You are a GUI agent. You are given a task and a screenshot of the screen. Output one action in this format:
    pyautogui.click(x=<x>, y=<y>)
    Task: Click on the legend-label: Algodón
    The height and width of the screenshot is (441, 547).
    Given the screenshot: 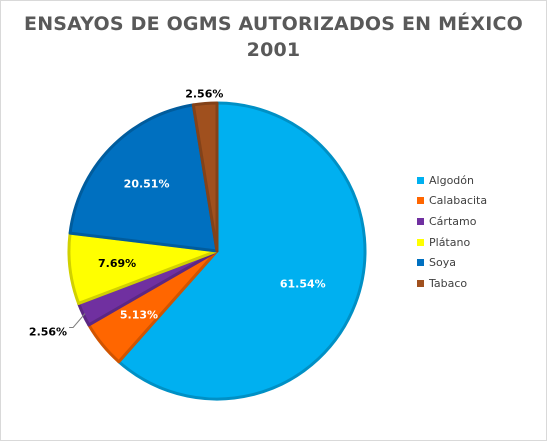 What is the action you would take?
    pyautogui.click(x=451, y=180)
    